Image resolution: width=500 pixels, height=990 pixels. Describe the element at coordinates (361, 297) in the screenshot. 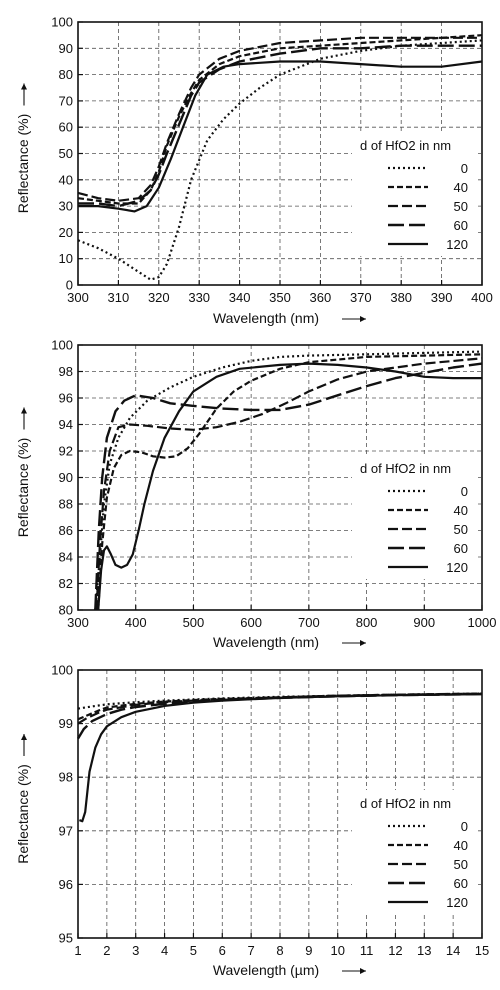

I see `x-tick-label: 370` at that location.